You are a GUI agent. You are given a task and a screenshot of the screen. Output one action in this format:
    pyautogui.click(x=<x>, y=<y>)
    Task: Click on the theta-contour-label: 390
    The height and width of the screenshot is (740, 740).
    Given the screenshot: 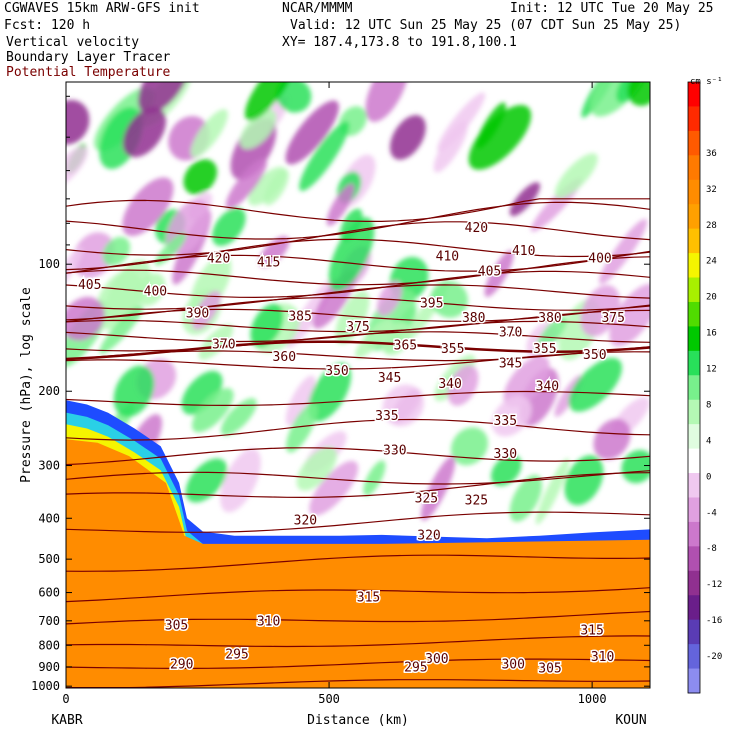 What is the action you would take?
    pyautogui.click(x=197, y=314)
    